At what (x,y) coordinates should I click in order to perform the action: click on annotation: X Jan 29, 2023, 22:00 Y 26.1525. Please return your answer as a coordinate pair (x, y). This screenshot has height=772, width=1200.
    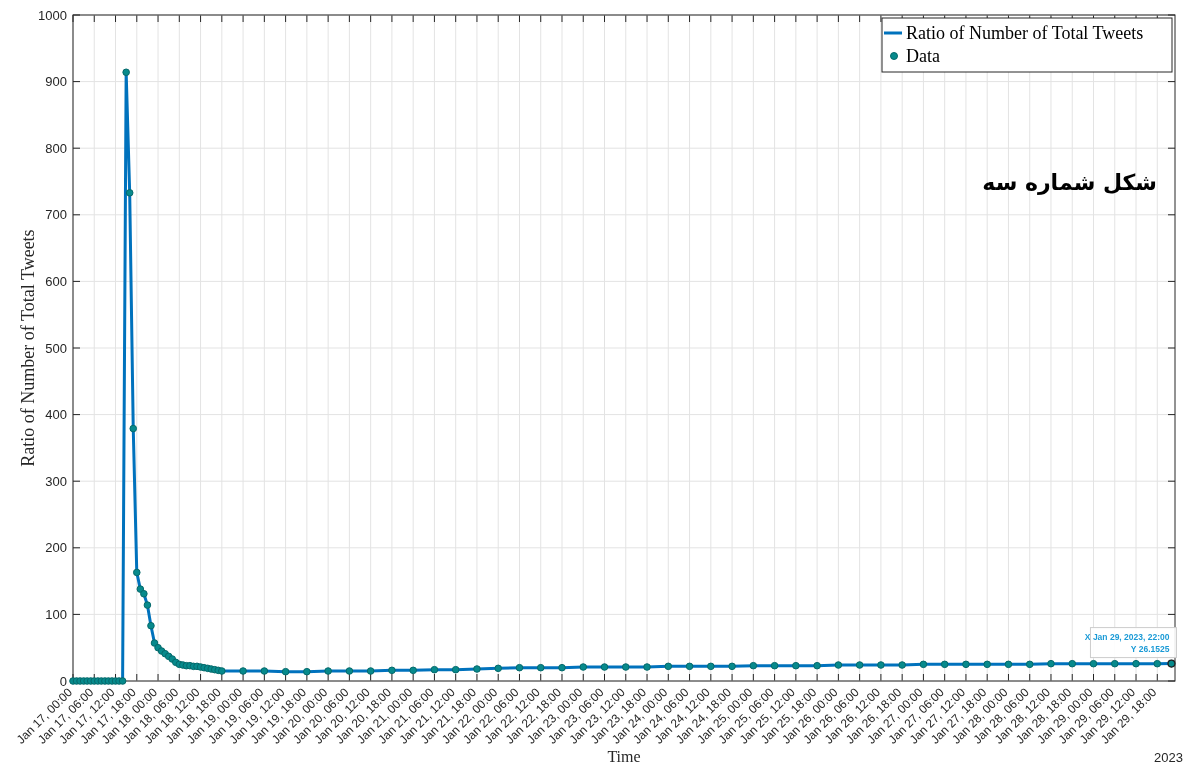
    Looking at the image, I should click on (1127, 642).